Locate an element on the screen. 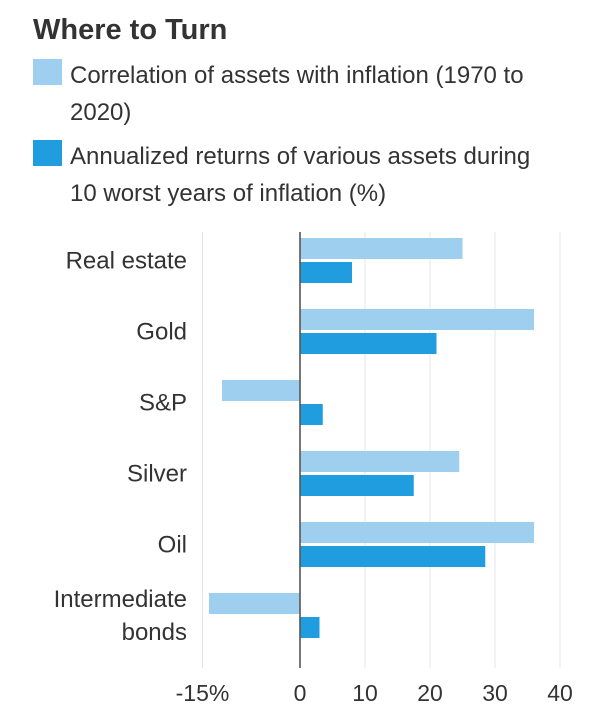 Image resolution: width=592 pixels, height=722 pixels. tick-label-1: 0 is located at coordinates (300, 693).